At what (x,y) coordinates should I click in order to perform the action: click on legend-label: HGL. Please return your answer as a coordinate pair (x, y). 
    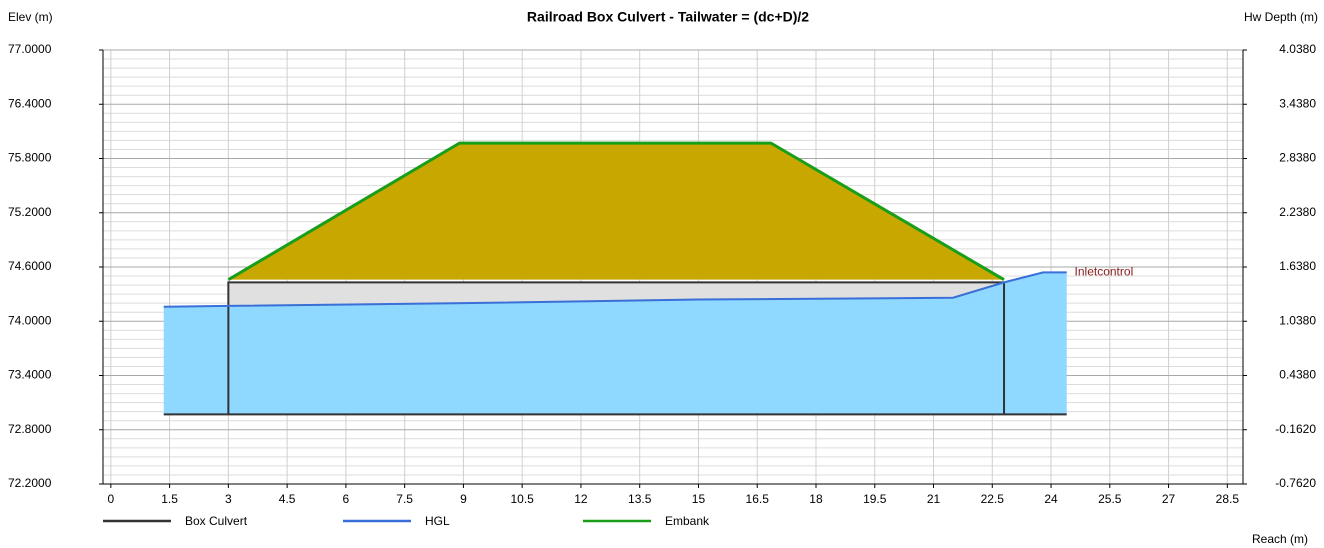
    Looking at the image, I should click on (437, 521).